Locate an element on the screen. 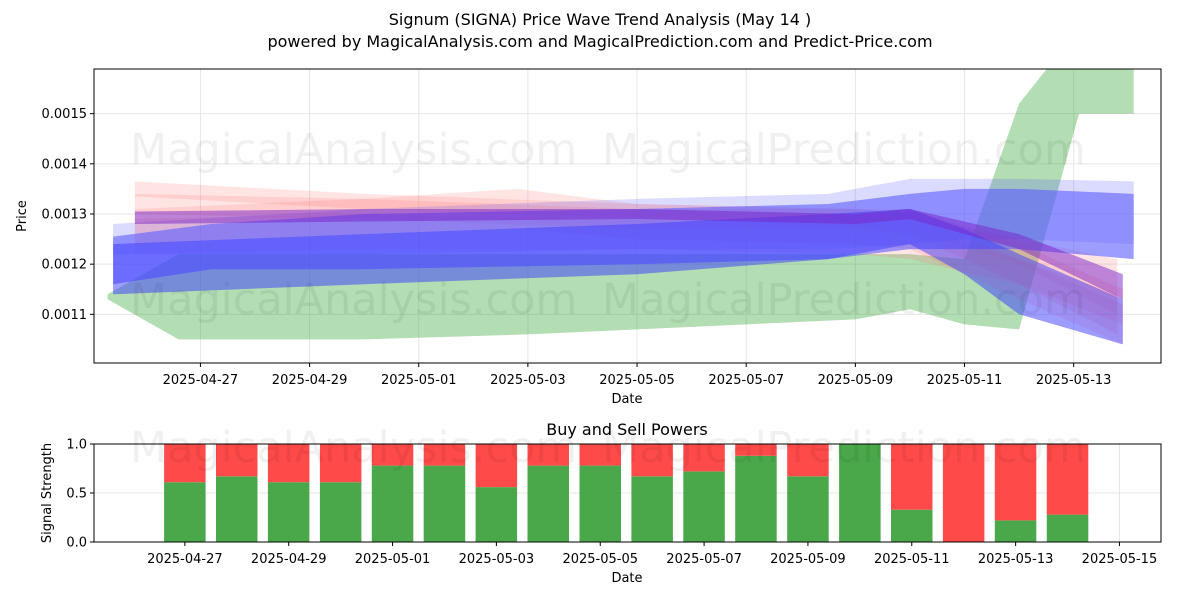 The image size is (1200, 600). price-x-tick-label: 2025-05-11 is located at coordinates (965, 380).